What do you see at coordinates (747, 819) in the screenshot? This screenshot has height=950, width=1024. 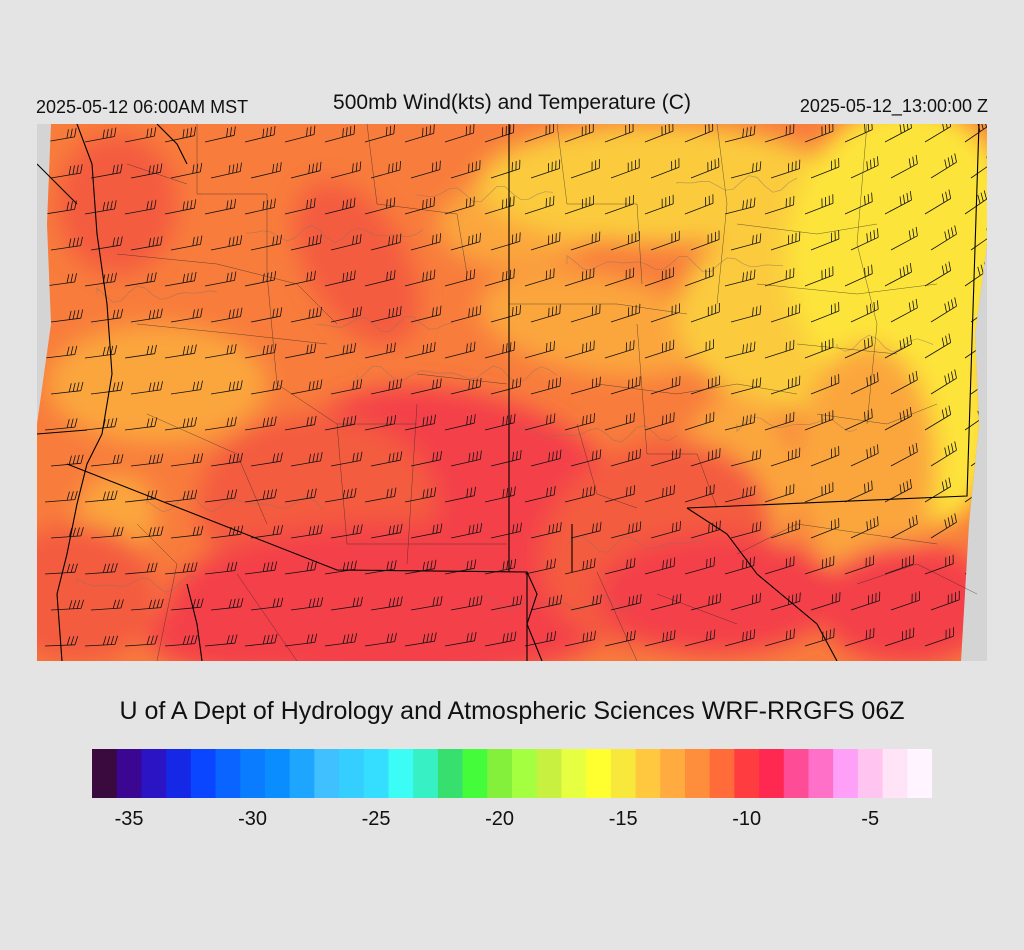 I see `colorbar-tick-label: -10` at bounding box center [747, 819].